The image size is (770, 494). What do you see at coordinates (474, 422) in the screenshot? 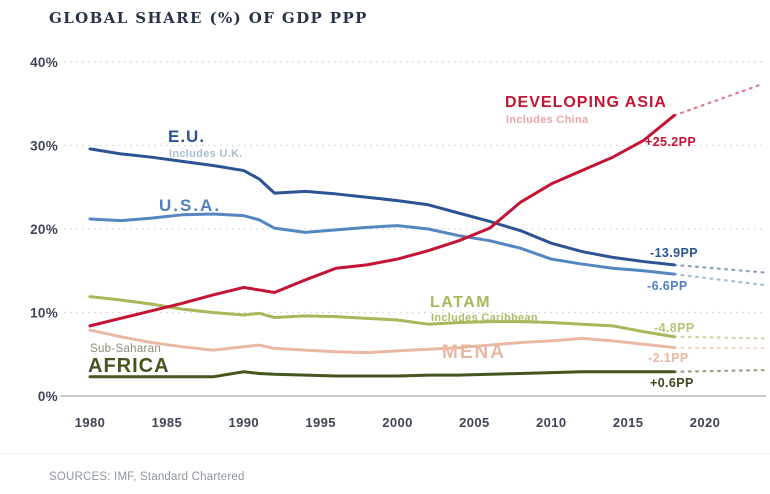
I see `x-tick-label-2005: 2005` at bounding box center [474, 422].